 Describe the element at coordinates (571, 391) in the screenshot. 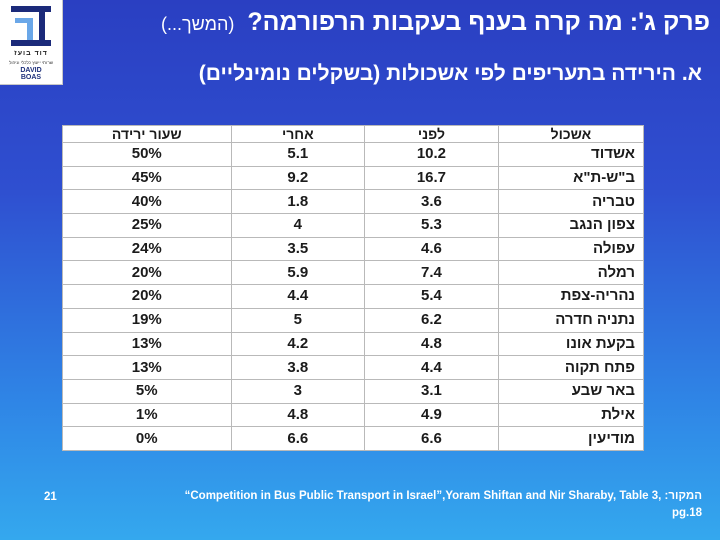

I see `cluster-cell: באר שבע` at that location.